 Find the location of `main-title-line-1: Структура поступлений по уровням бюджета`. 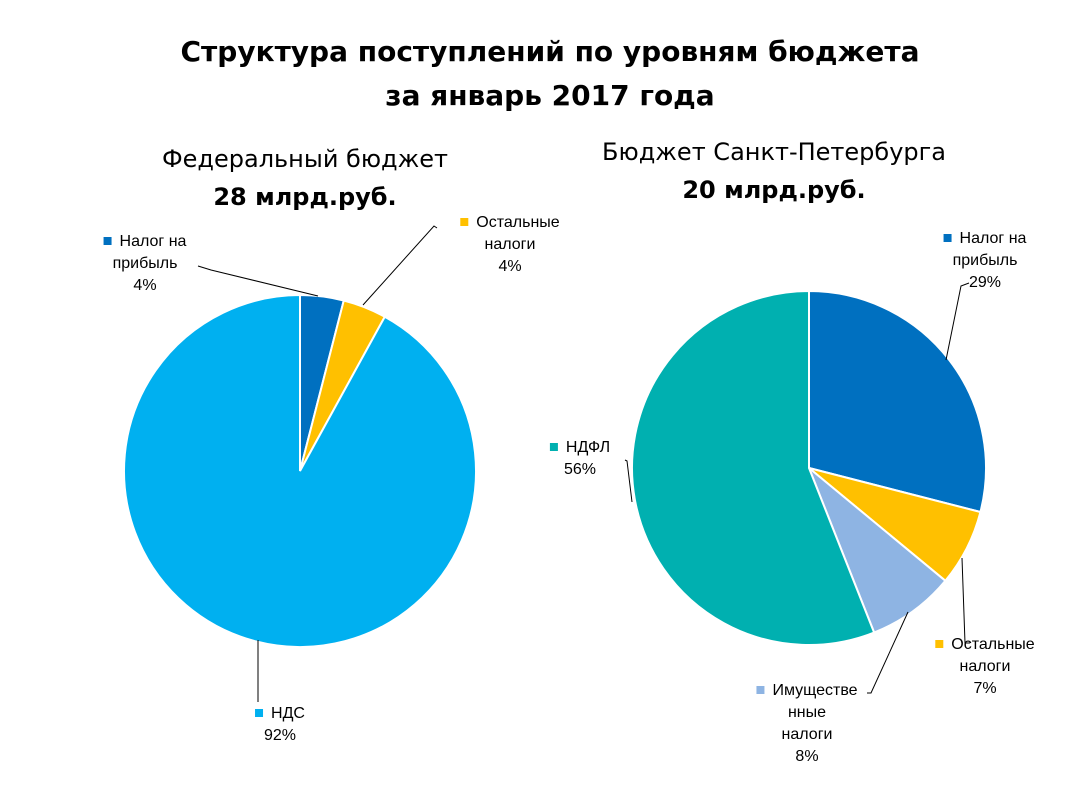

main-title-line-1: Структура поступлений по уровням бюджета is located at coordinates (550, 51).